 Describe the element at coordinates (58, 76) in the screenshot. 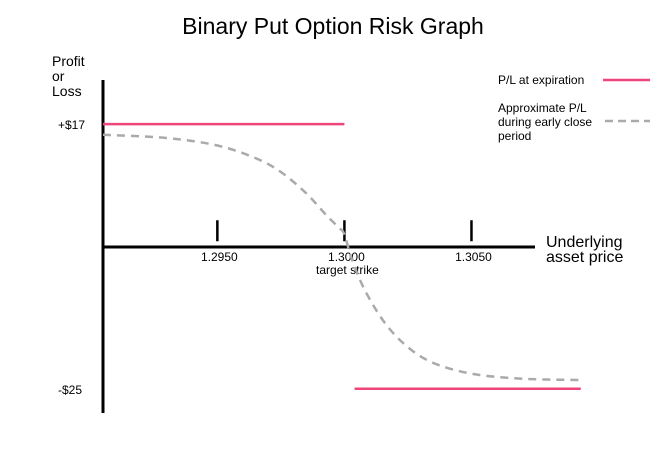

I see `y-axis-label-line-2: or` at that location.